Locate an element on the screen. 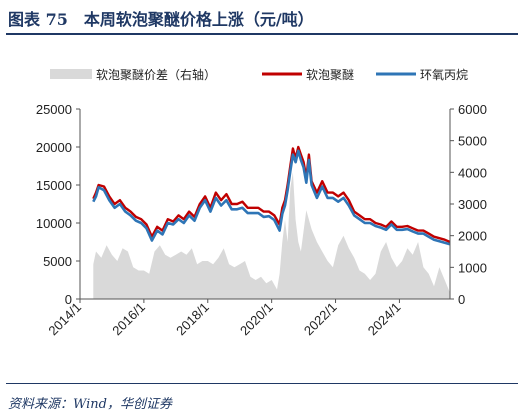 This screenshot has width=524, height=417. legend-label-spread: 软泡聚醚价差（右轴） is located at coordinates (156, 74).